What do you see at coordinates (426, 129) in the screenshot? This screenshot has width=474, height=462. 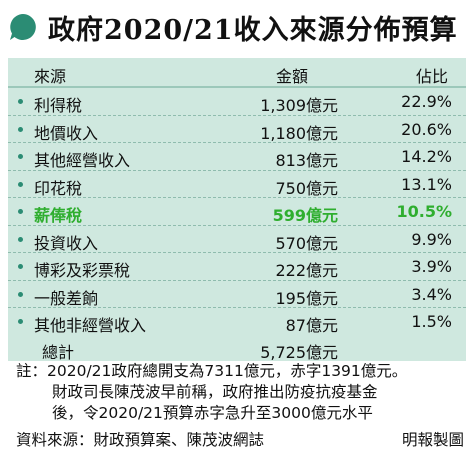 I see `row-share: 20.6%` at bounding box center [426, 129].